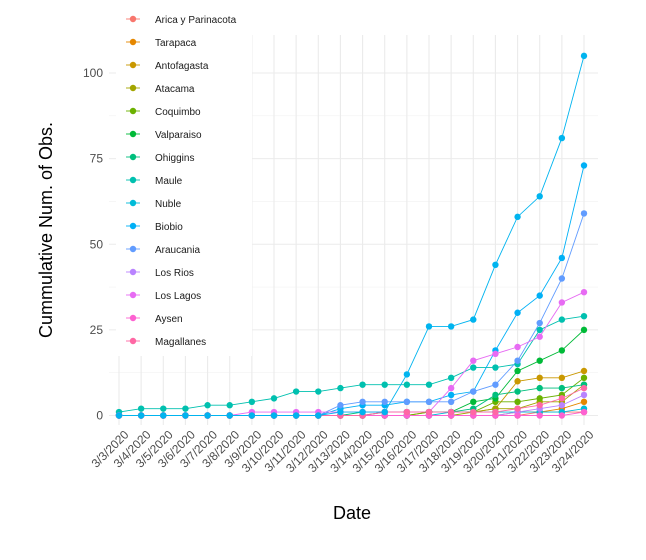 The width and height of the screenshot is (646, 560). What do you see at coordinates (93, 73) in the screenshot?
I see `y-tick-label: 100` at bounding box center [93, 73].